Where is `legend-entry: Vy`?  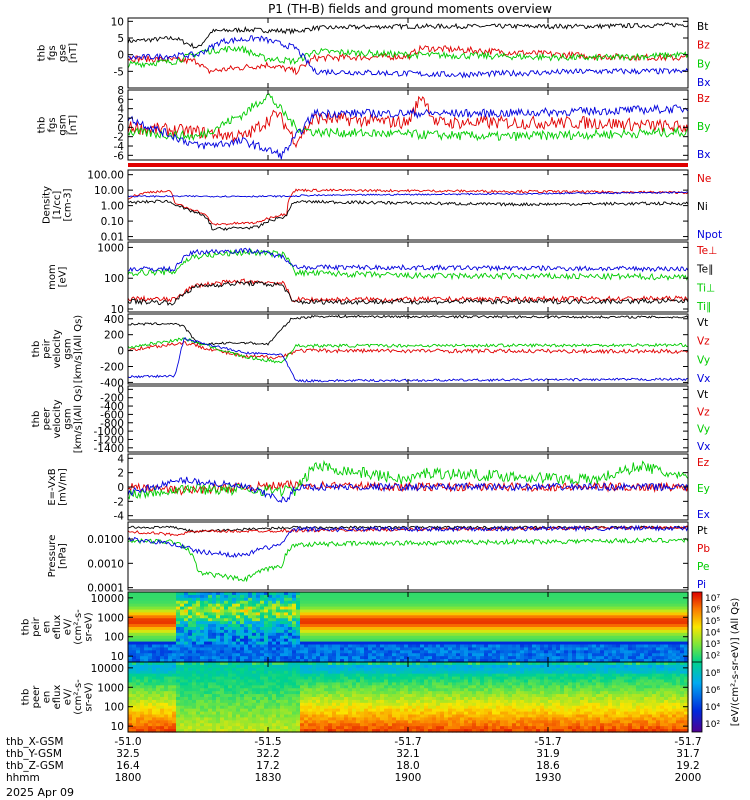 legend-entry: Vy is located at coordinates (703, 430).